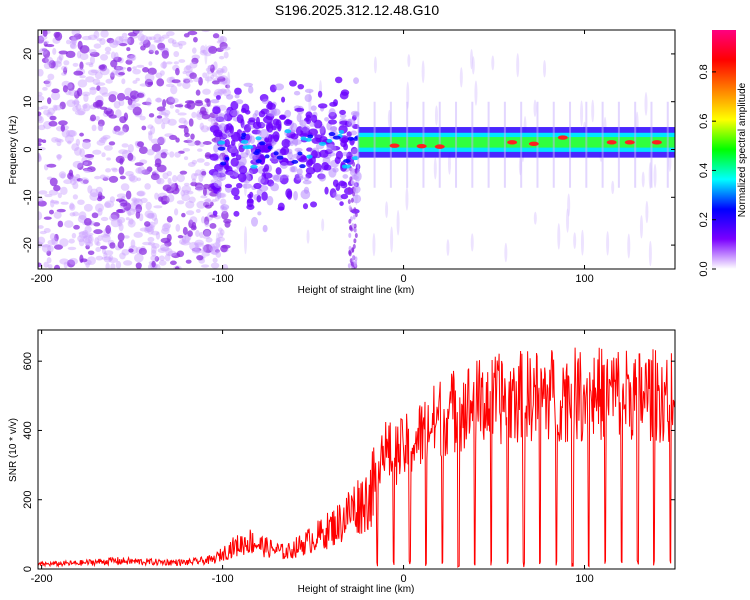 The image size is (750, 600). Describe the element at coordinates (704, 219) in the screenshot. I see `colorbar-tick-label: 0.2` at that location.